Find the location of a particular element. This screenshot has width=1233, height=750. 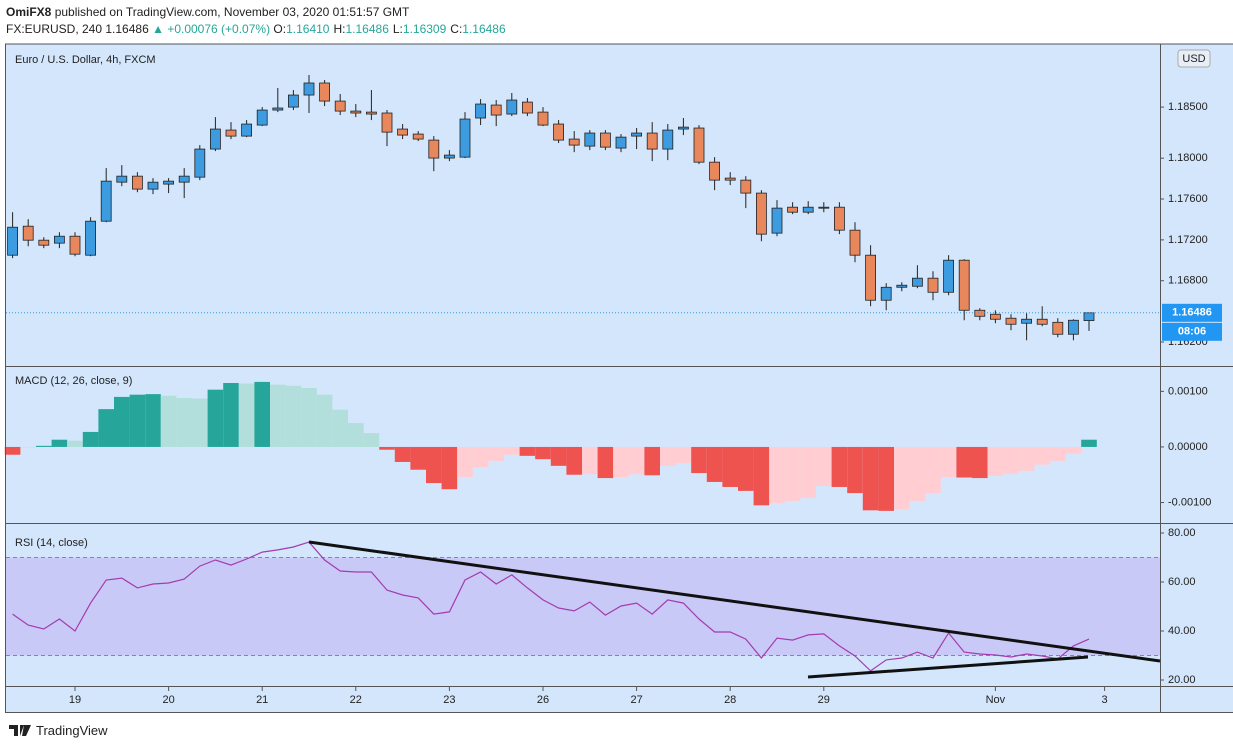

x-tick-label: 21 is located at coordinates (262, 700).